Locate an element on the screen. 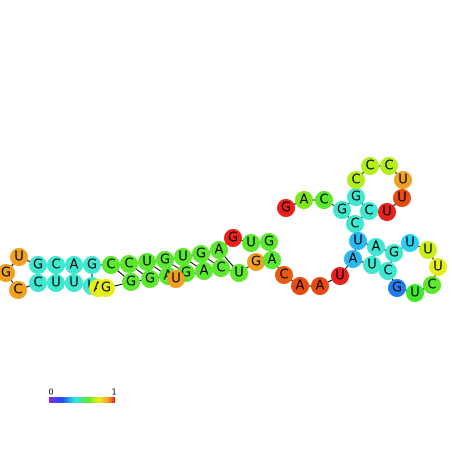  colorbar is located at coordinates (82, 400).